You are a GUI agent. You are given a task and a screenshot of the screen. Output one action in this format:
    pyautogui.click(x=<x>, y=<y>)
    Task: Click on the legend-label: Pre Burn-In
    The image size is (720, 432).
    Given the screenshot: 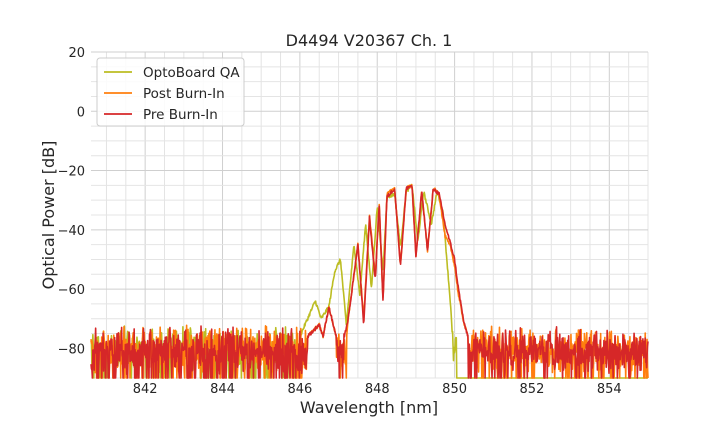 What is the action you would take?
    pyautogui.click(x=180, y=115)
    